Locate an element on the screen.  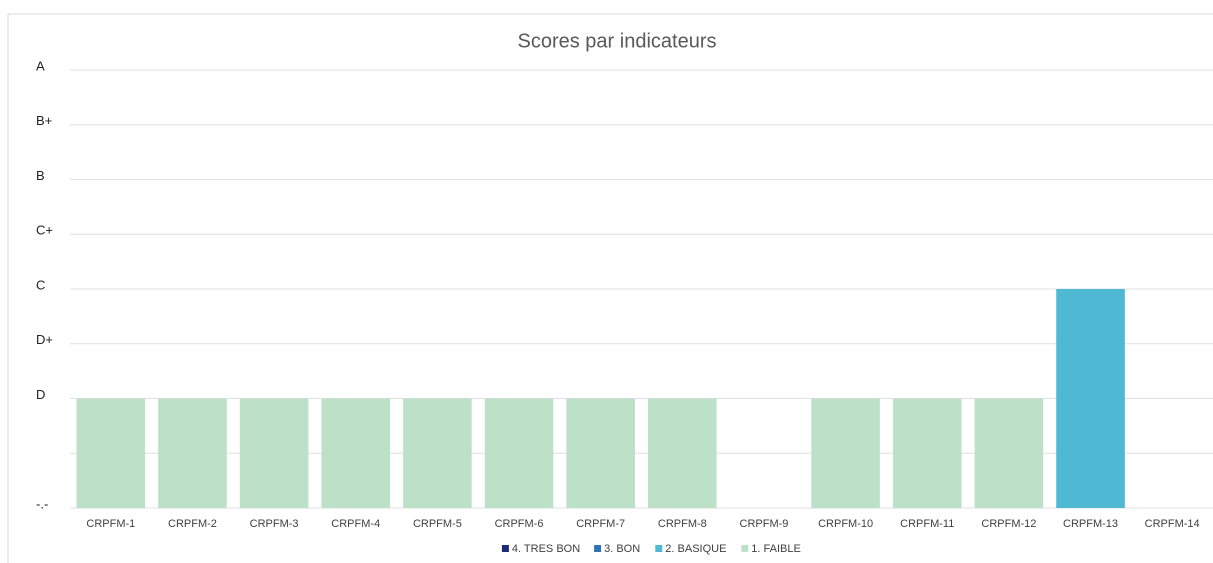
y-tick-label: -.- is located at coordinates (42, 503).